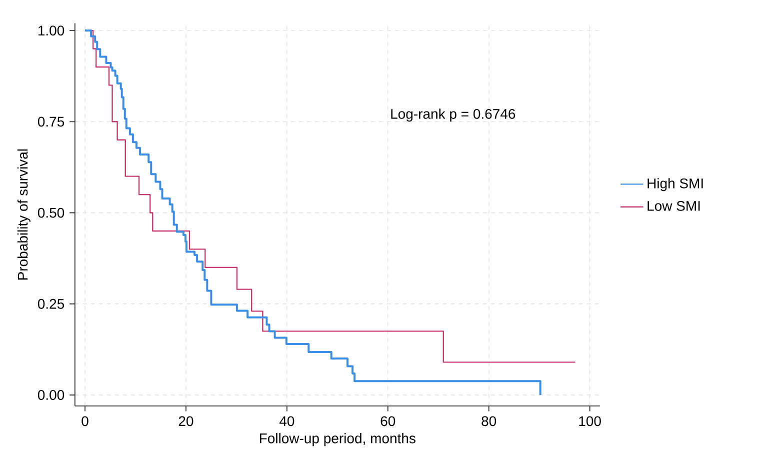 The image size is (758, 453). What do you see at coordinates (51, 303) in the screenshot?
I see `y-tick-label: 0.25` at bounding box center [51, 303].